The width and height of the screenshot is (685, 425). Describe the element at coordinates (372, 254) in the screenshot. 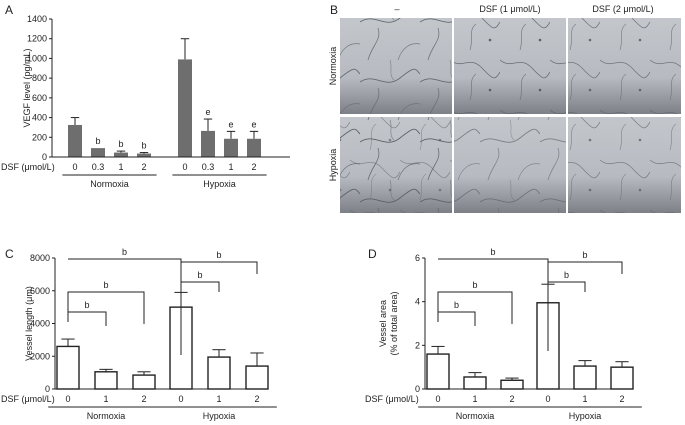

I see `panel-letter-d: D` at that location.